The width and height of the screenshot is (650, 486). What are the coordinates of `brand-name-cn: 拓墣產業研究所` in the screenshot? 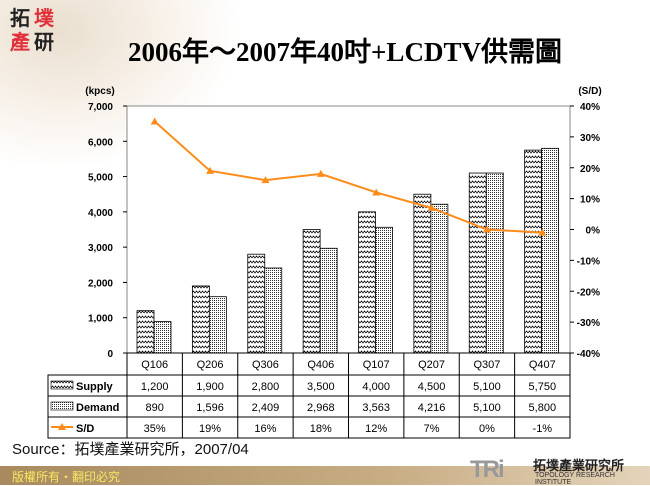 It's located at (579, 465).